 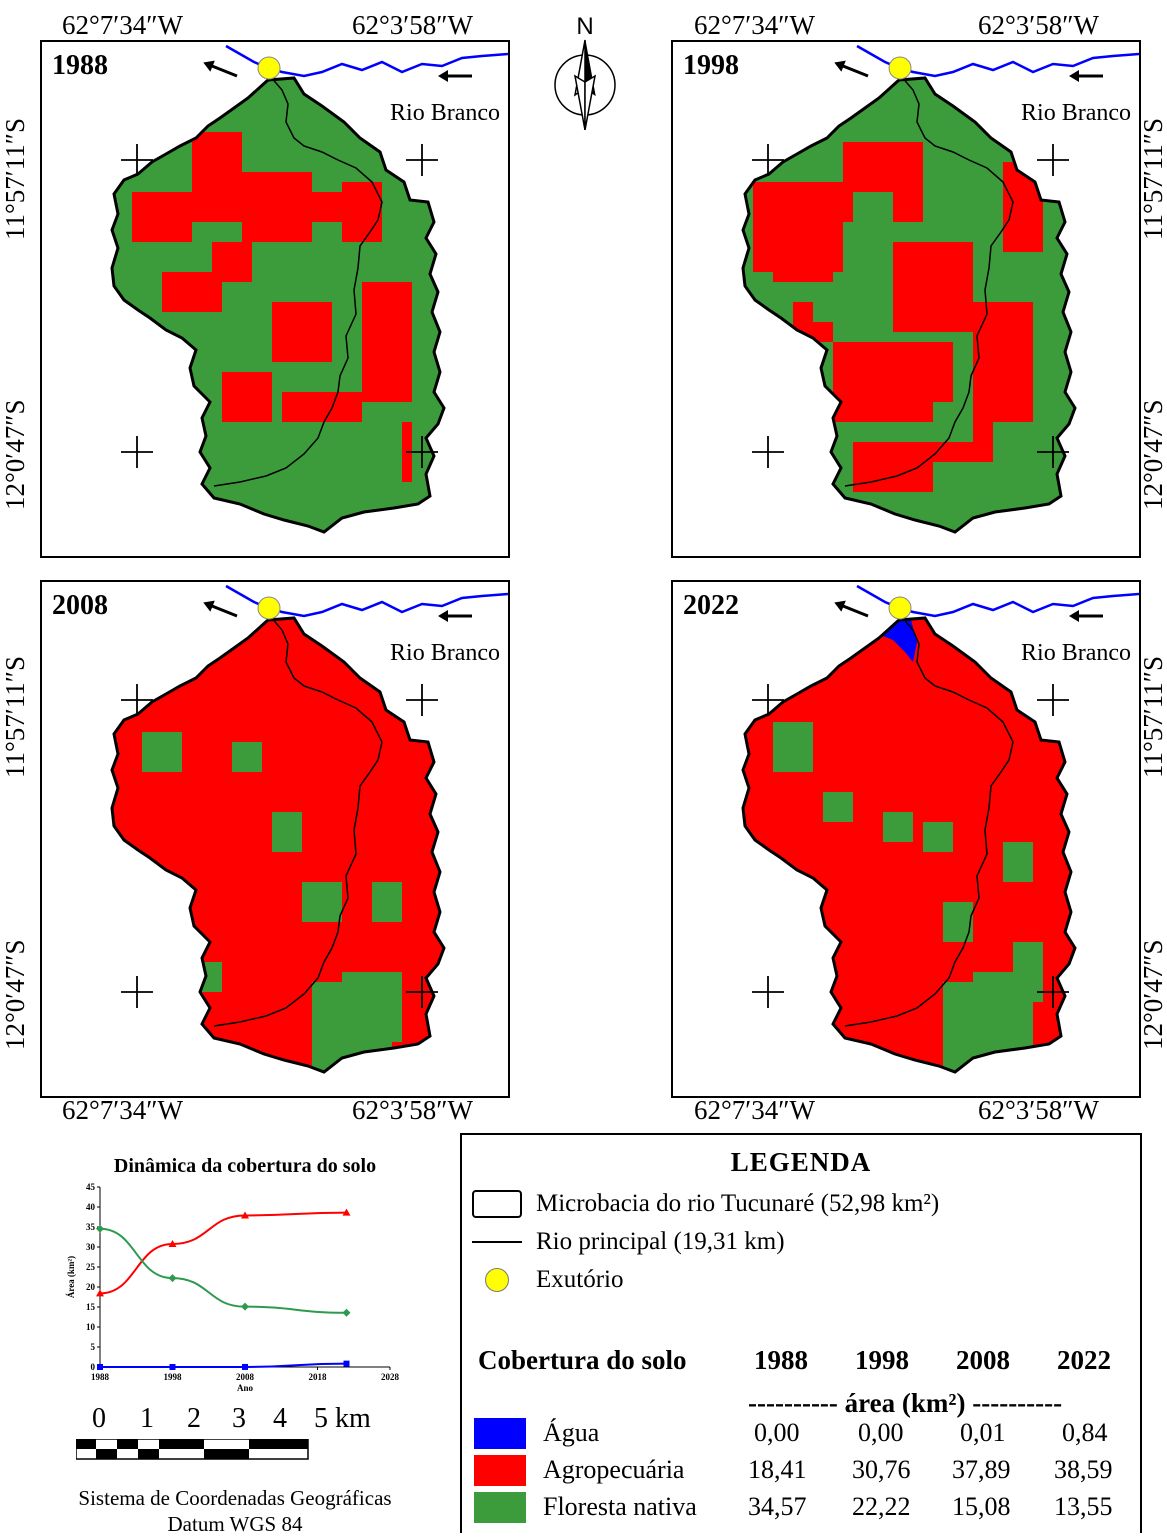 I want to click on y-tick-label: 10, so click(x=91, y=1327).